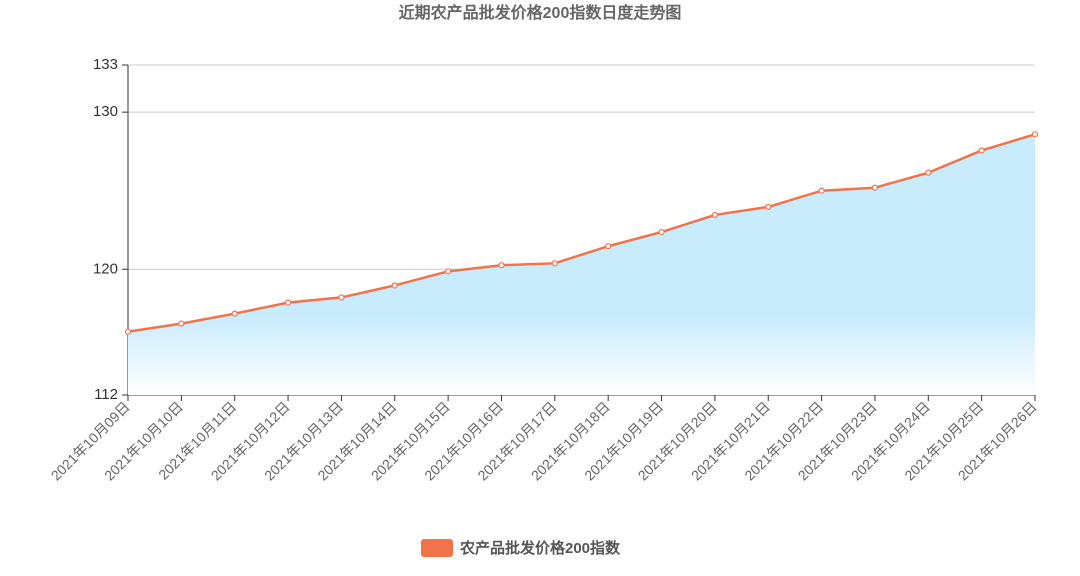 This screenshot has height=576, width=1080. Describe the element at coordinates (540, 548) in the screenshot. I see `legend-label: 农产品批发价格200指数` at that location.